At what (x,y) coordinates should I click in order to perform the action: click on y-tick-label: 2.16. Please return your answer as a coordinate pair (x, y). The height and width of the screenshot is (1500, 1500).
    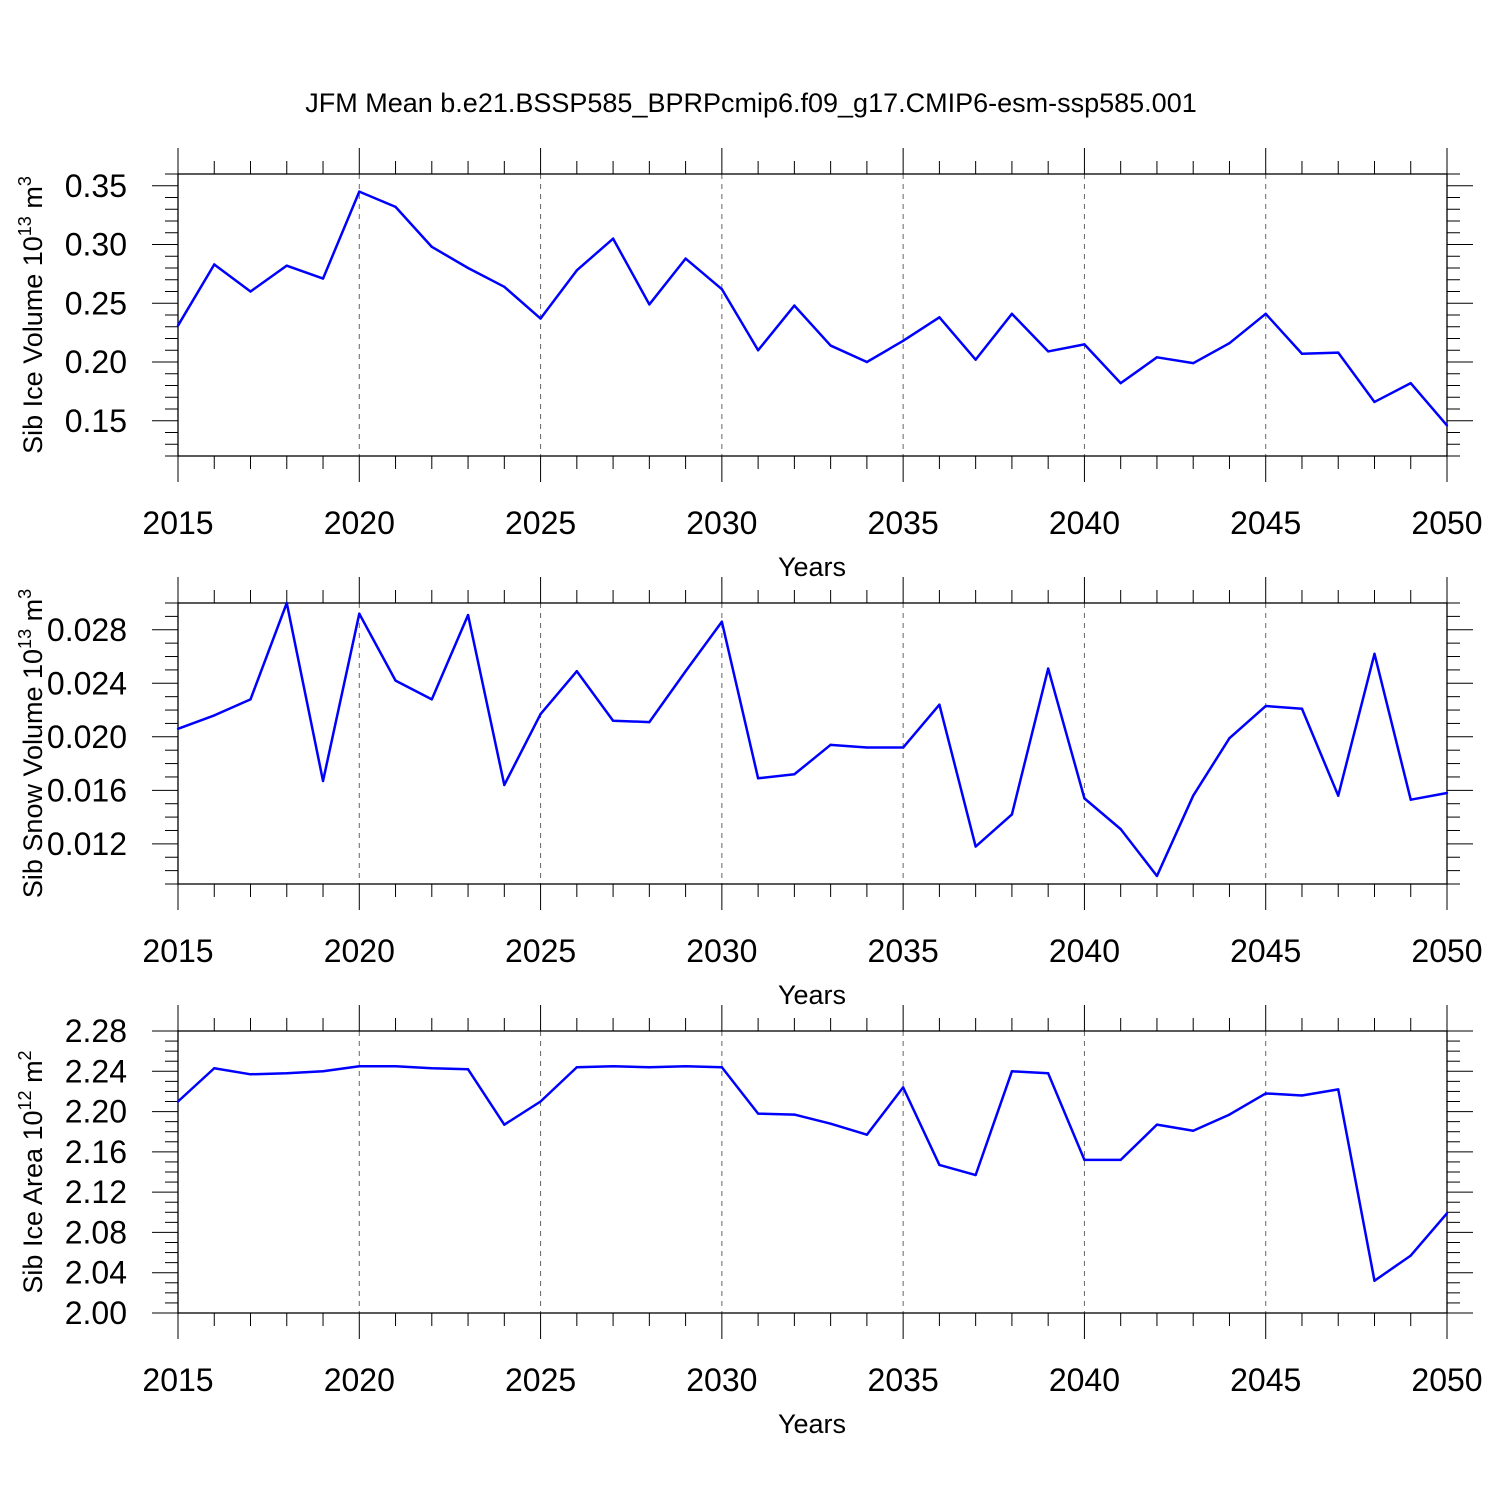
    Looking at the image, I should click on (96, 1152).